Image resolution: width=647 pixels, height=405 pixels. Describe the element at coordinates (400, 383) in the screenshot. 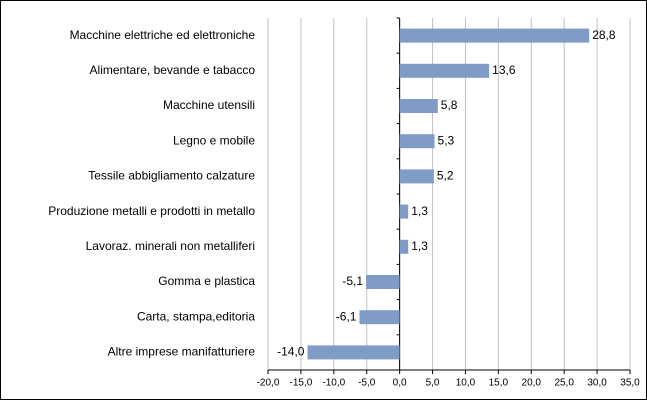

I see `x-tick-label: 0,0` at that location.